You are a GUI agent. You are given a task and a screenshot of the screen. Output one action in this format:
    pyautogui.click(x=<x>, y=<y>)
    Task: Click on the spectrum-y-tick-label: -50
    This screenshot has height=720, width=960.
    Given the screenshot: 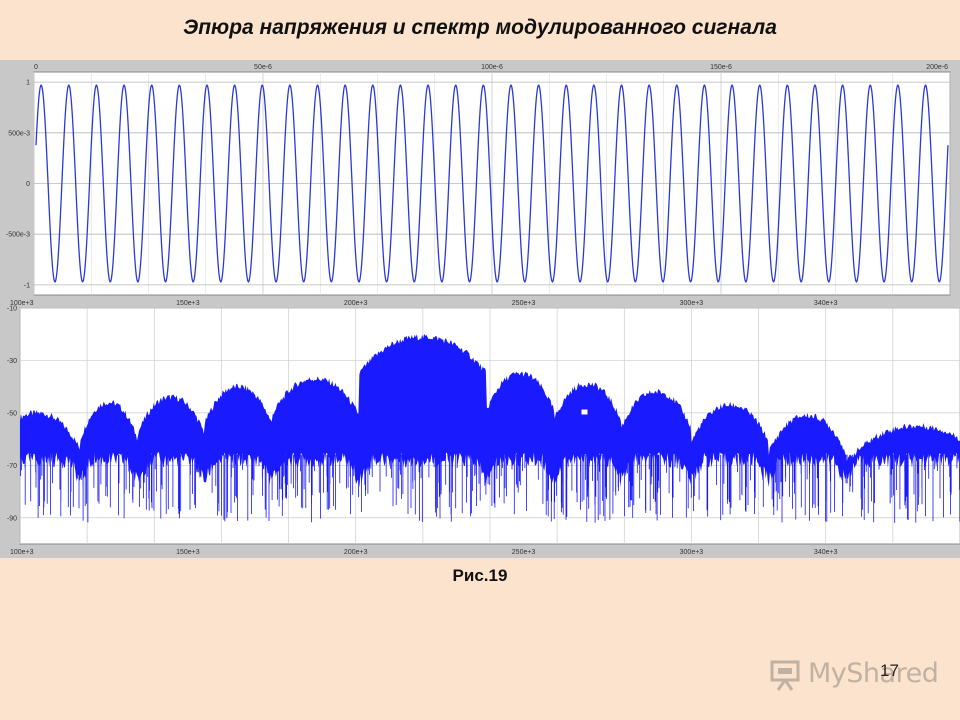 What is the action you would take?
    pyautogui.click(x=12, y=413)
    